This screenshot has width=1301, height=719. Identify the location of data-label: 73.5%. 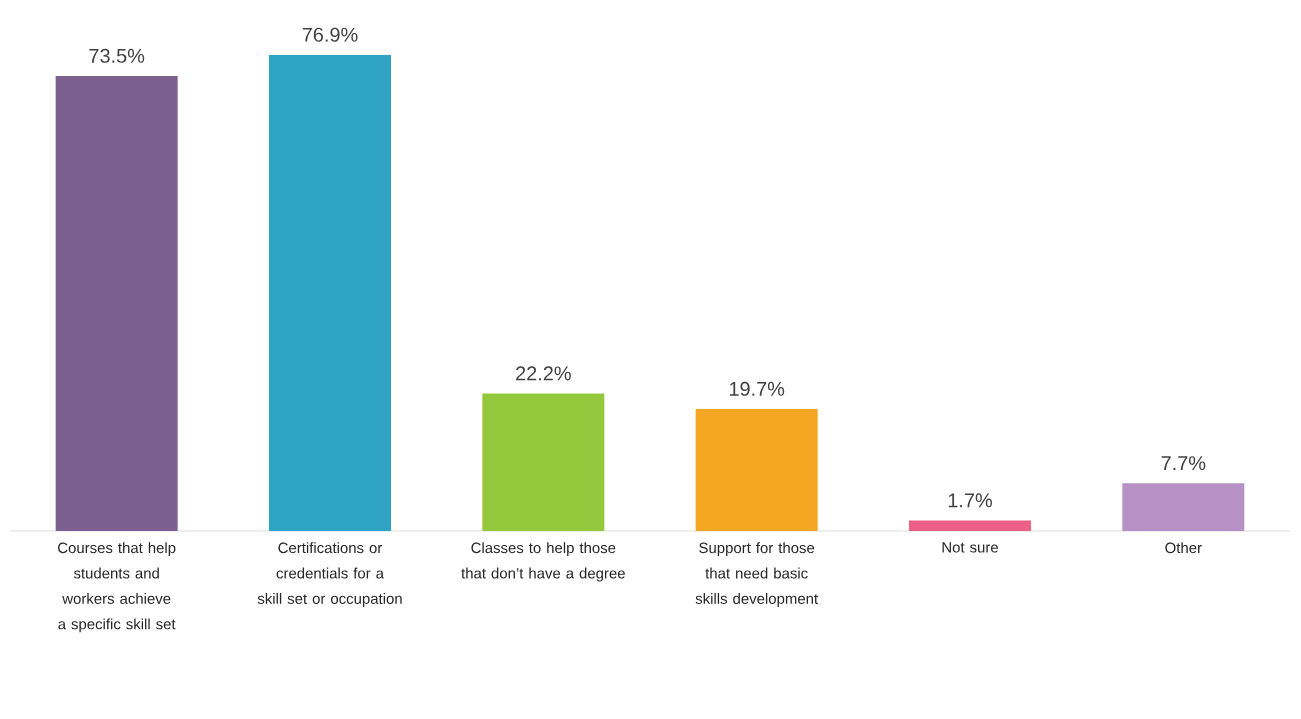
(117, 55).